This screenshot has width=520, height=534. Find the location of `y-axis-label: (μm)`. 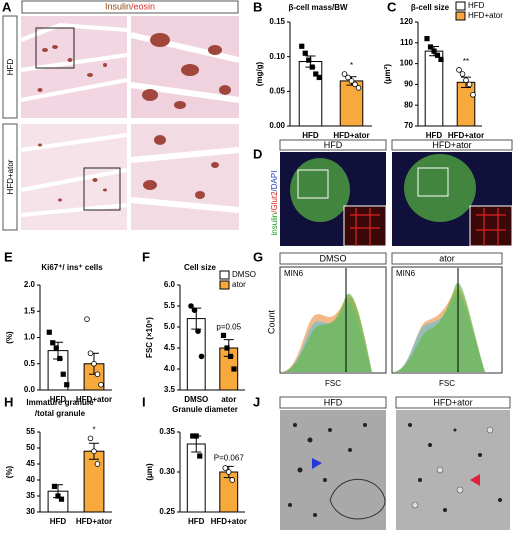

y-axis-label: (μm) is located at coordinates (149, 472).